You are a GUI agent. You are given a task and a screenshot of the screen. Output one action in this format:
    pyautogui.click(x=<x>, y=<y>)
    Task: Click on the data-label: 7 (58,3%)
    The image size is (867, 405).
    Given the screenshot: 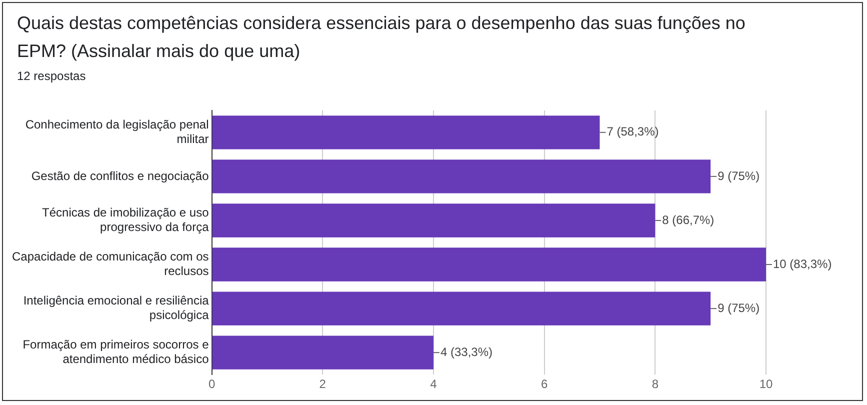 What is the action you would take?
    pyautogui.click(x=632, y=131)
    